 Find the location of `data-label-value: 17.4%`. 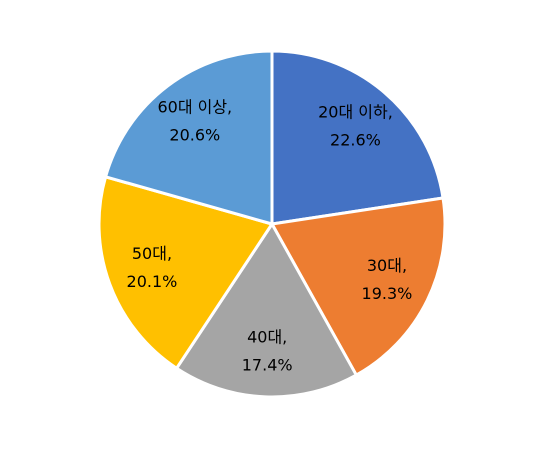

data-label-value: 17.4% is located at coordinates (267, 364).